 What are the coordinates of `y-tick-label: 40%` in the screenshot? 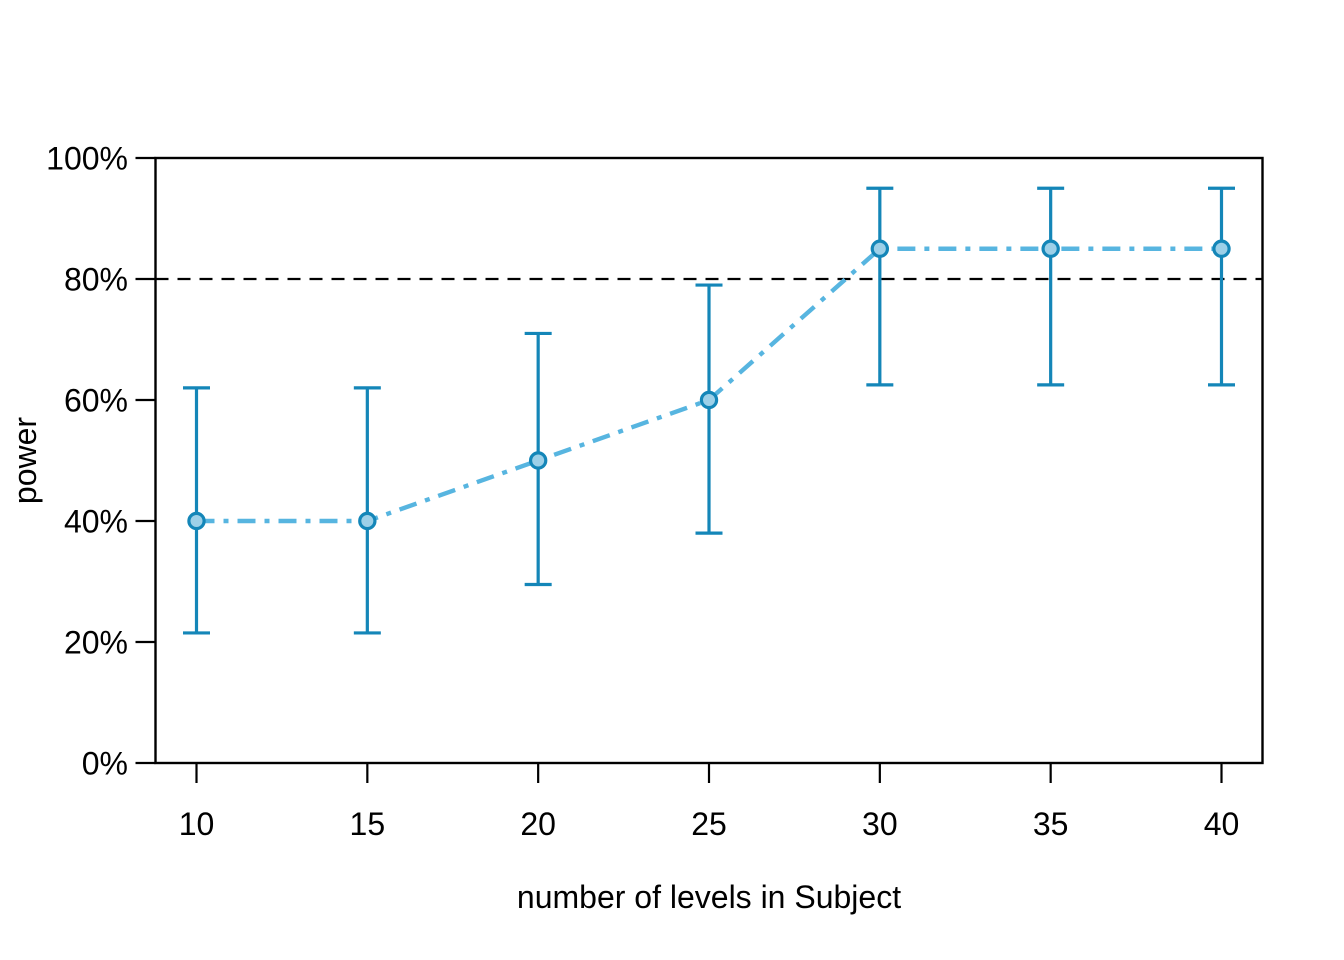 It's located at (96, 522).